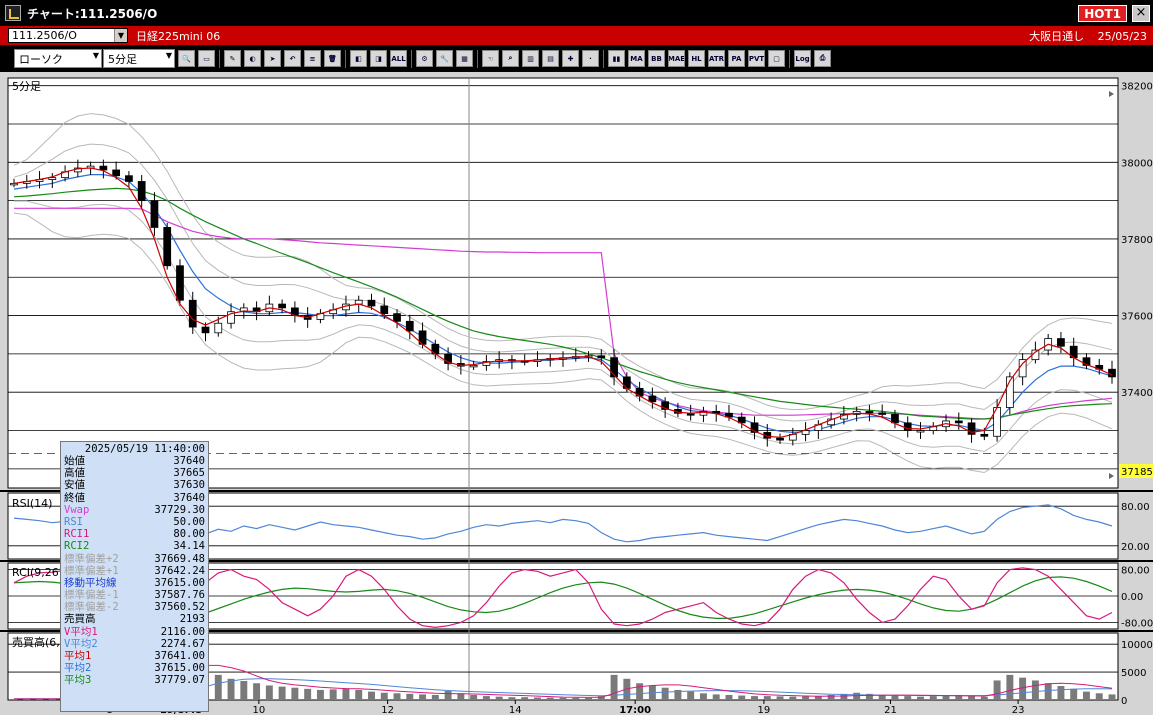  What do you see at coordinates (13, 13) in the screenshot?
I see `app-icon` at bounding box center [13, 13].